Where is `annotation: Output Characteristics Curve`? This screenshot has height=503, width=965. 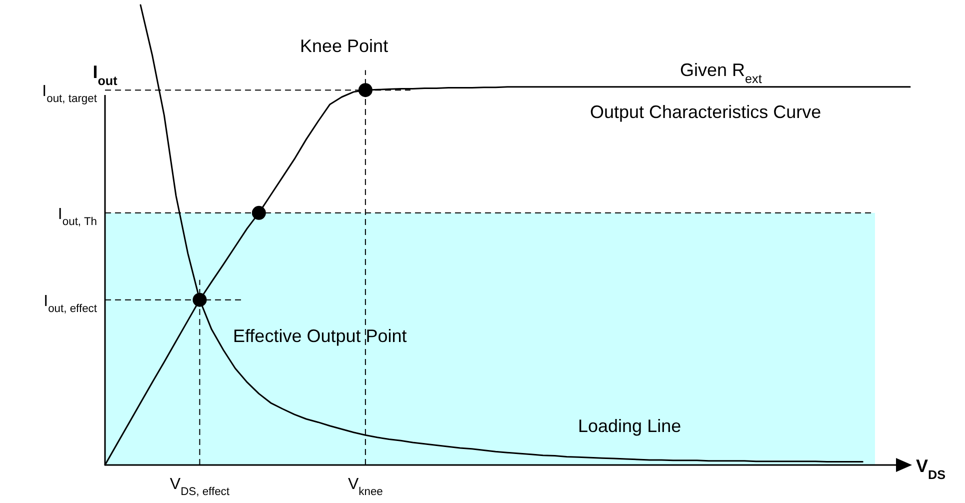
annotation: Output Characteristics Curve is located at coordinates (706, 112).